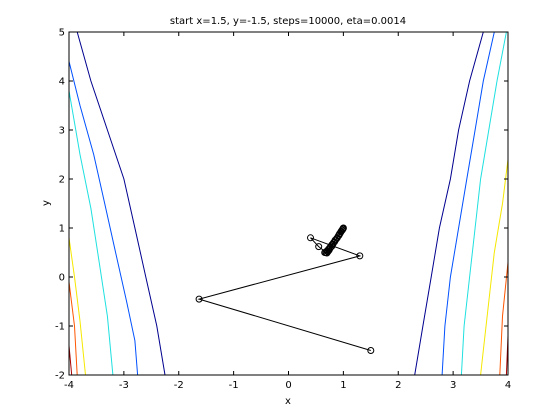 Image resolution: width=560 pixels, height=420 pixels. I want to click on y-tick-label-3: 3, so click(62, 131).